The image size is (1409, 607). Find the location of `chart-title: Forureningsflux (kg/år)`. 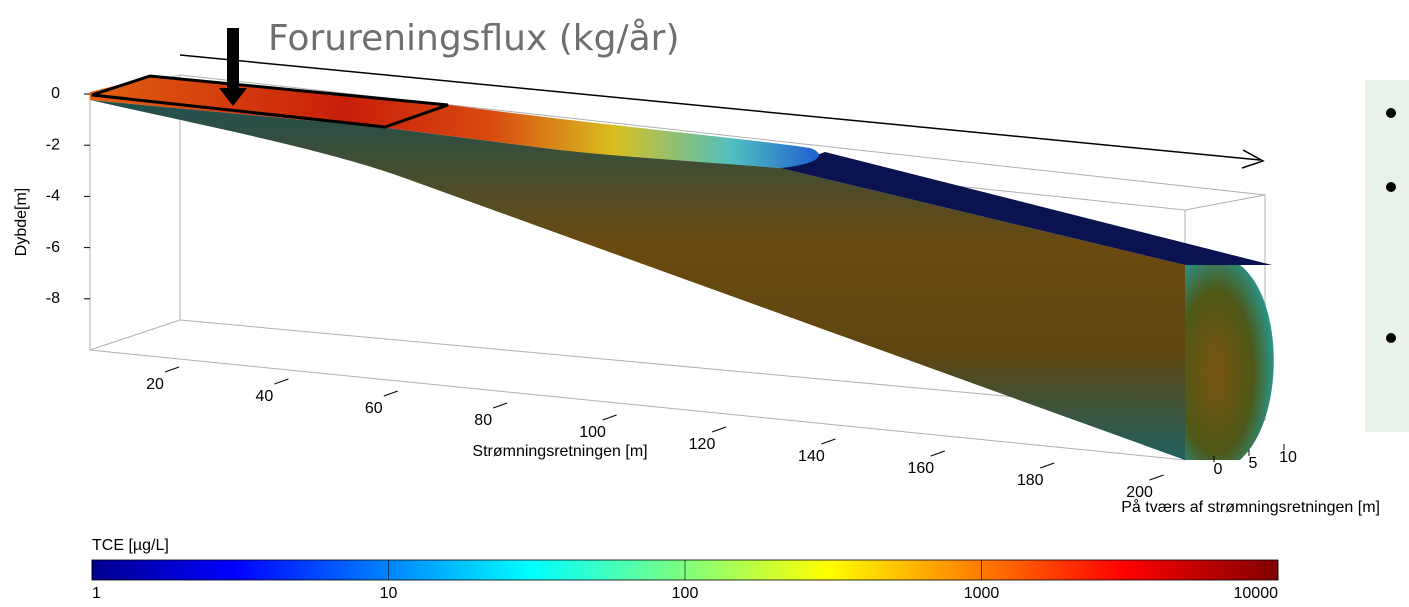

chart-title: Forureningsflux (kg/år) is located at coordinates (474, 38).